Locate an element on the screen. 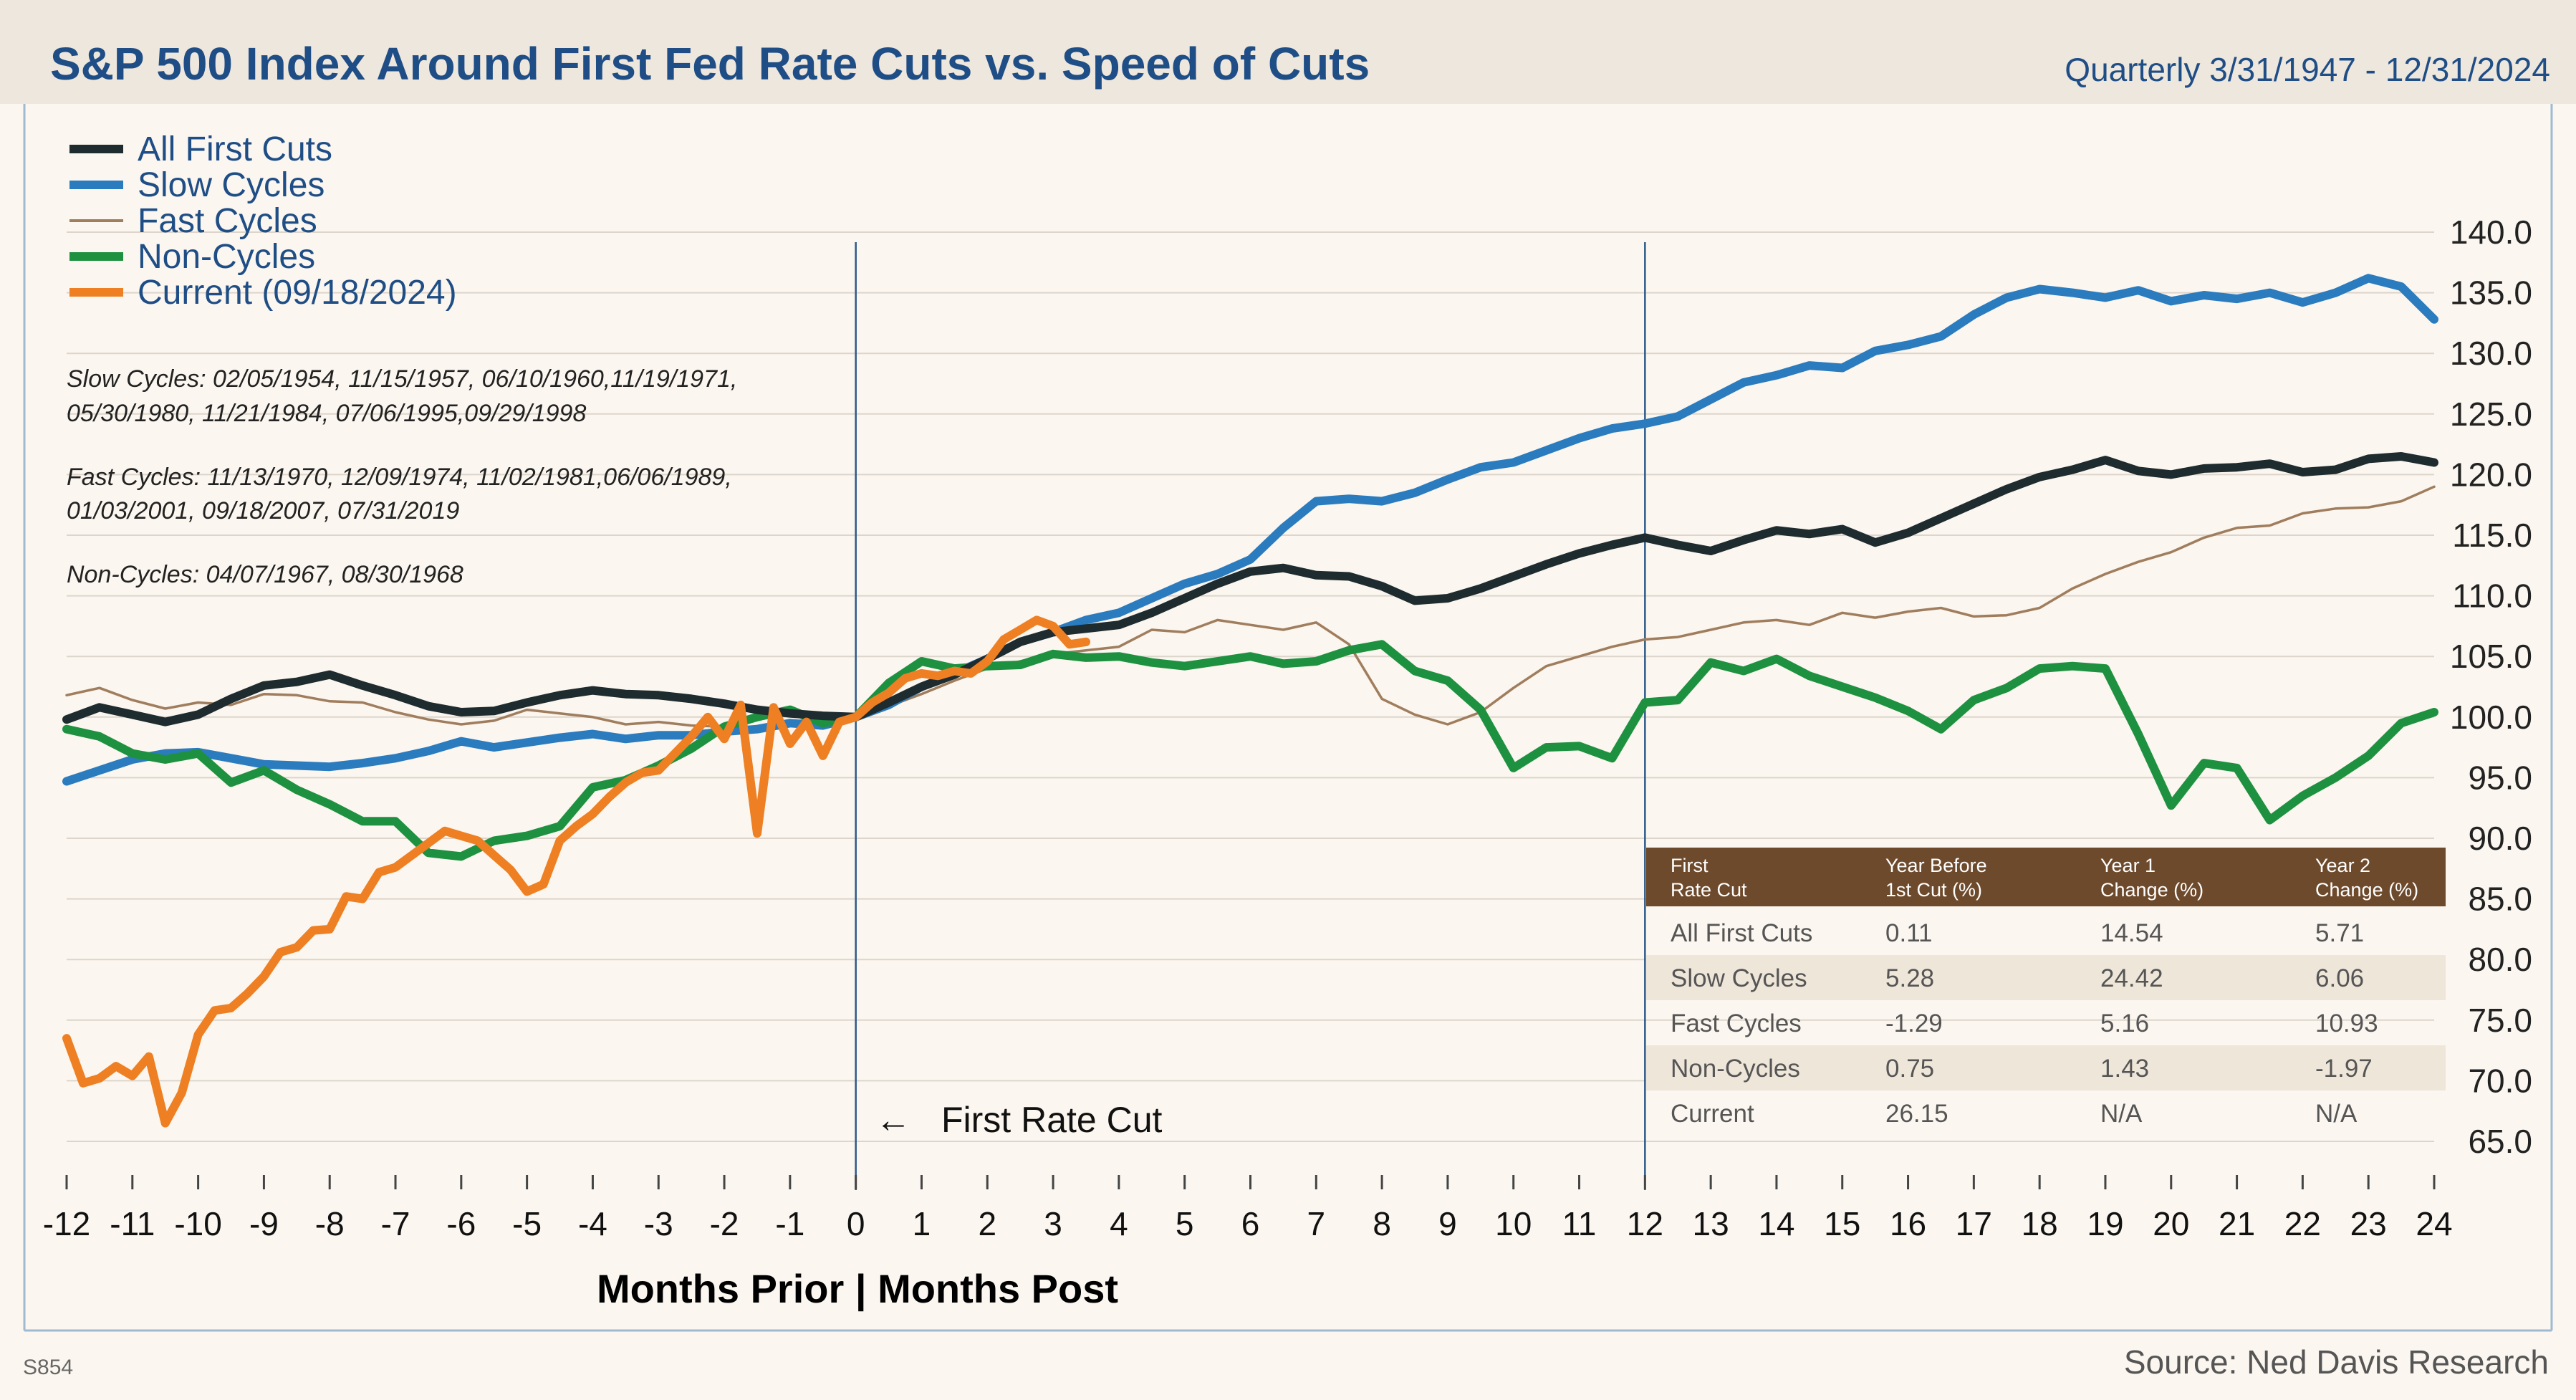 The height and width of the screenshot is (1400, 2576). x-tick-label: -2 is located at coordinates (725, 1223).